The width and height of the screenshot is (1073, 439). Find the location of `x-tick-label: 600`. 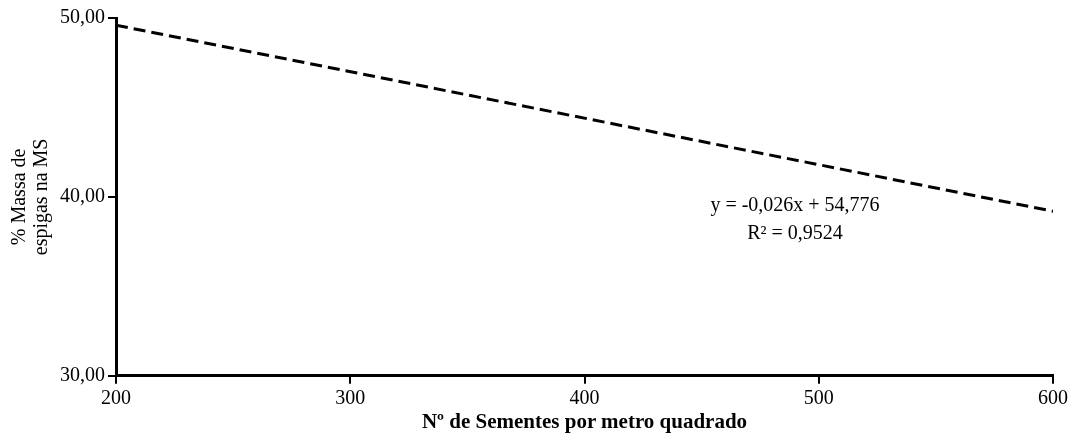

x-tick-label: 600 is located at coordinates (1053, 397).